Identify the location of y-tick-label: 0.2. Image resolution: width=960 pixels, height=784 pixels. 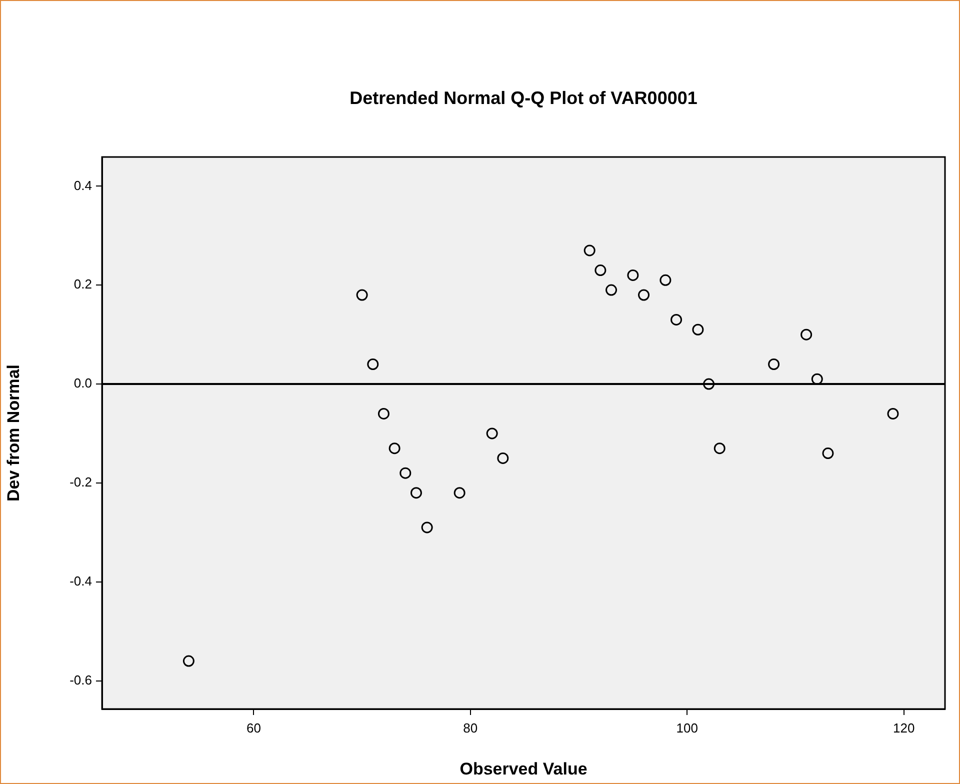
(83, 284).